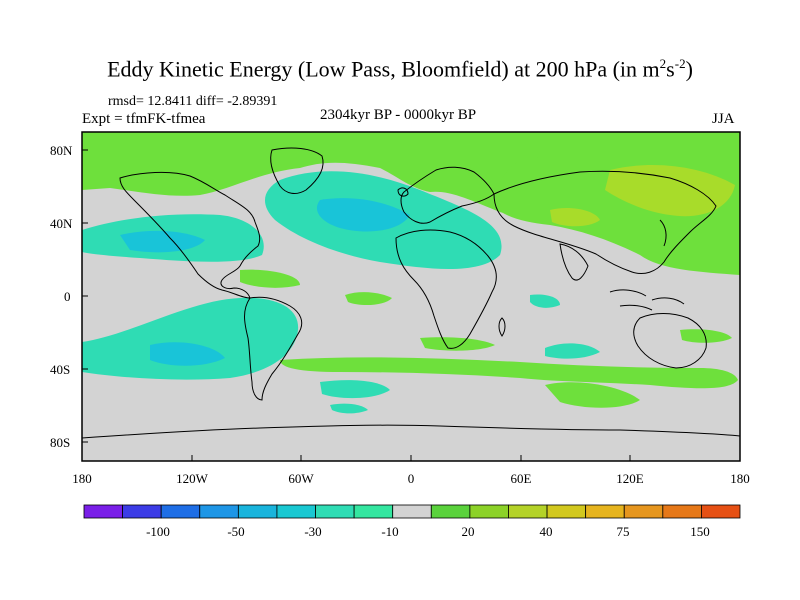 The width and height of the screenshot is (800, 600). I want to click on colorbar-label-m10: -10, so click(389, 531).